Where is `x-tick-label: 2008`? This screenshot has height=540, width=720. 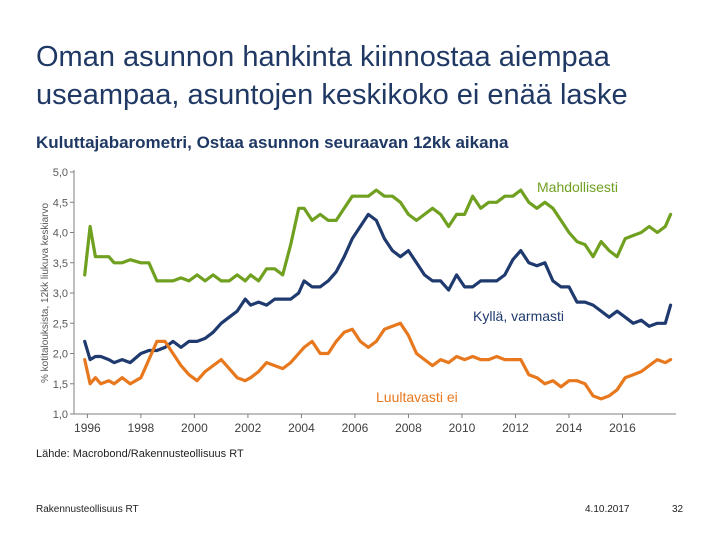 x-tick-label: 2008 is located at coordinates (408, 428).